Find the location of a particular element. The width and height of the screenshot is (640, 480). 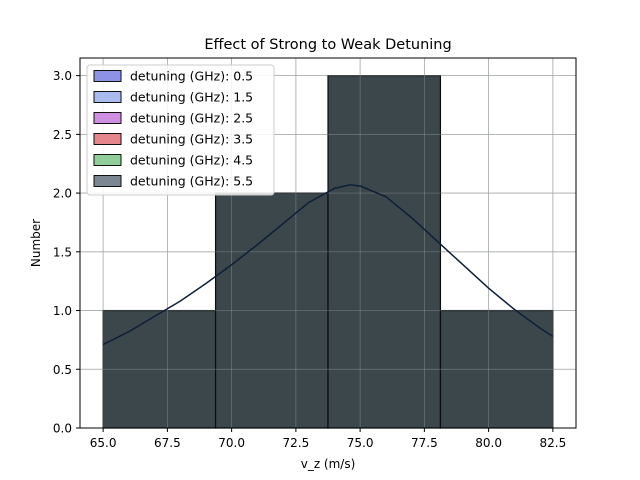

x-tick-label: 77.5 is located at coordinates (424, 443).